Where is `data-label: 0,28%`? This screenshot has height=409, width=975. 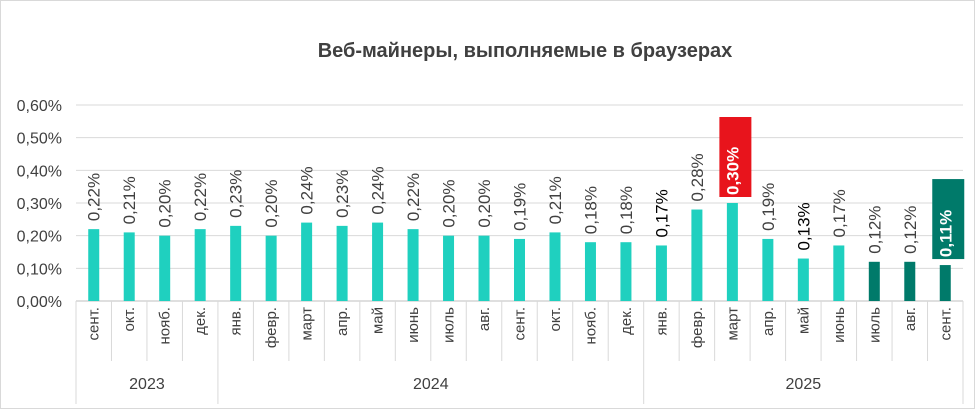 data-label: 0,28% is located at coordinates (697, 177).